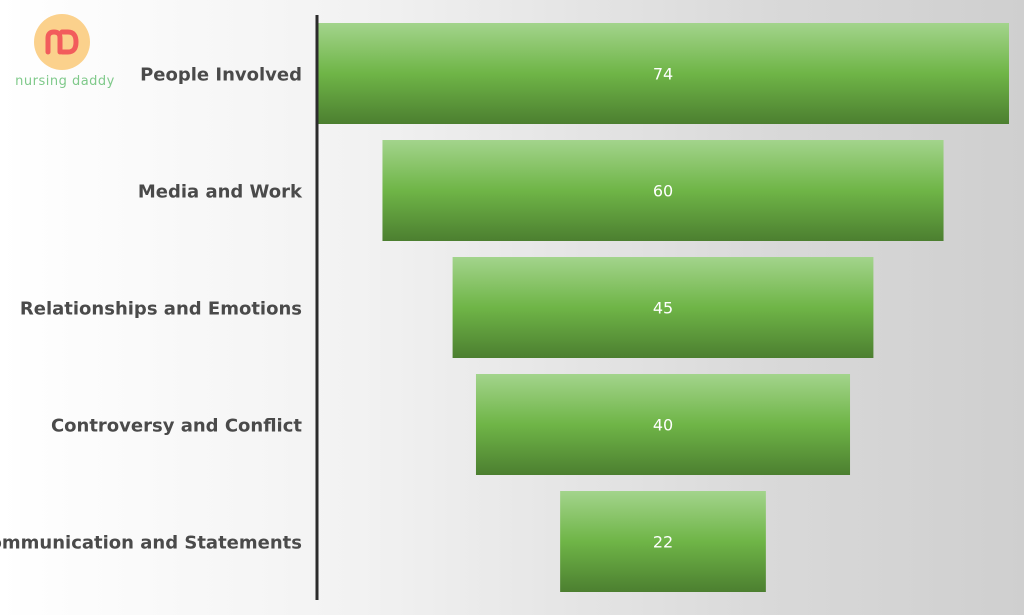 The height and width of the screenshot is (615, 1024). What do you see at coordinates (151, 543) in the screenshot?
I see `category-label-4: Communication and Statements` at bounding box center [151, 543].